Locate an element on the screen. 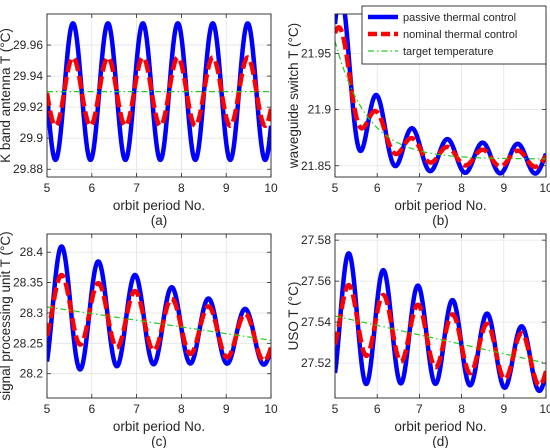 This screenshot has width=550, height=448. legend-label: target temperature is located at coordinates (448, 52).